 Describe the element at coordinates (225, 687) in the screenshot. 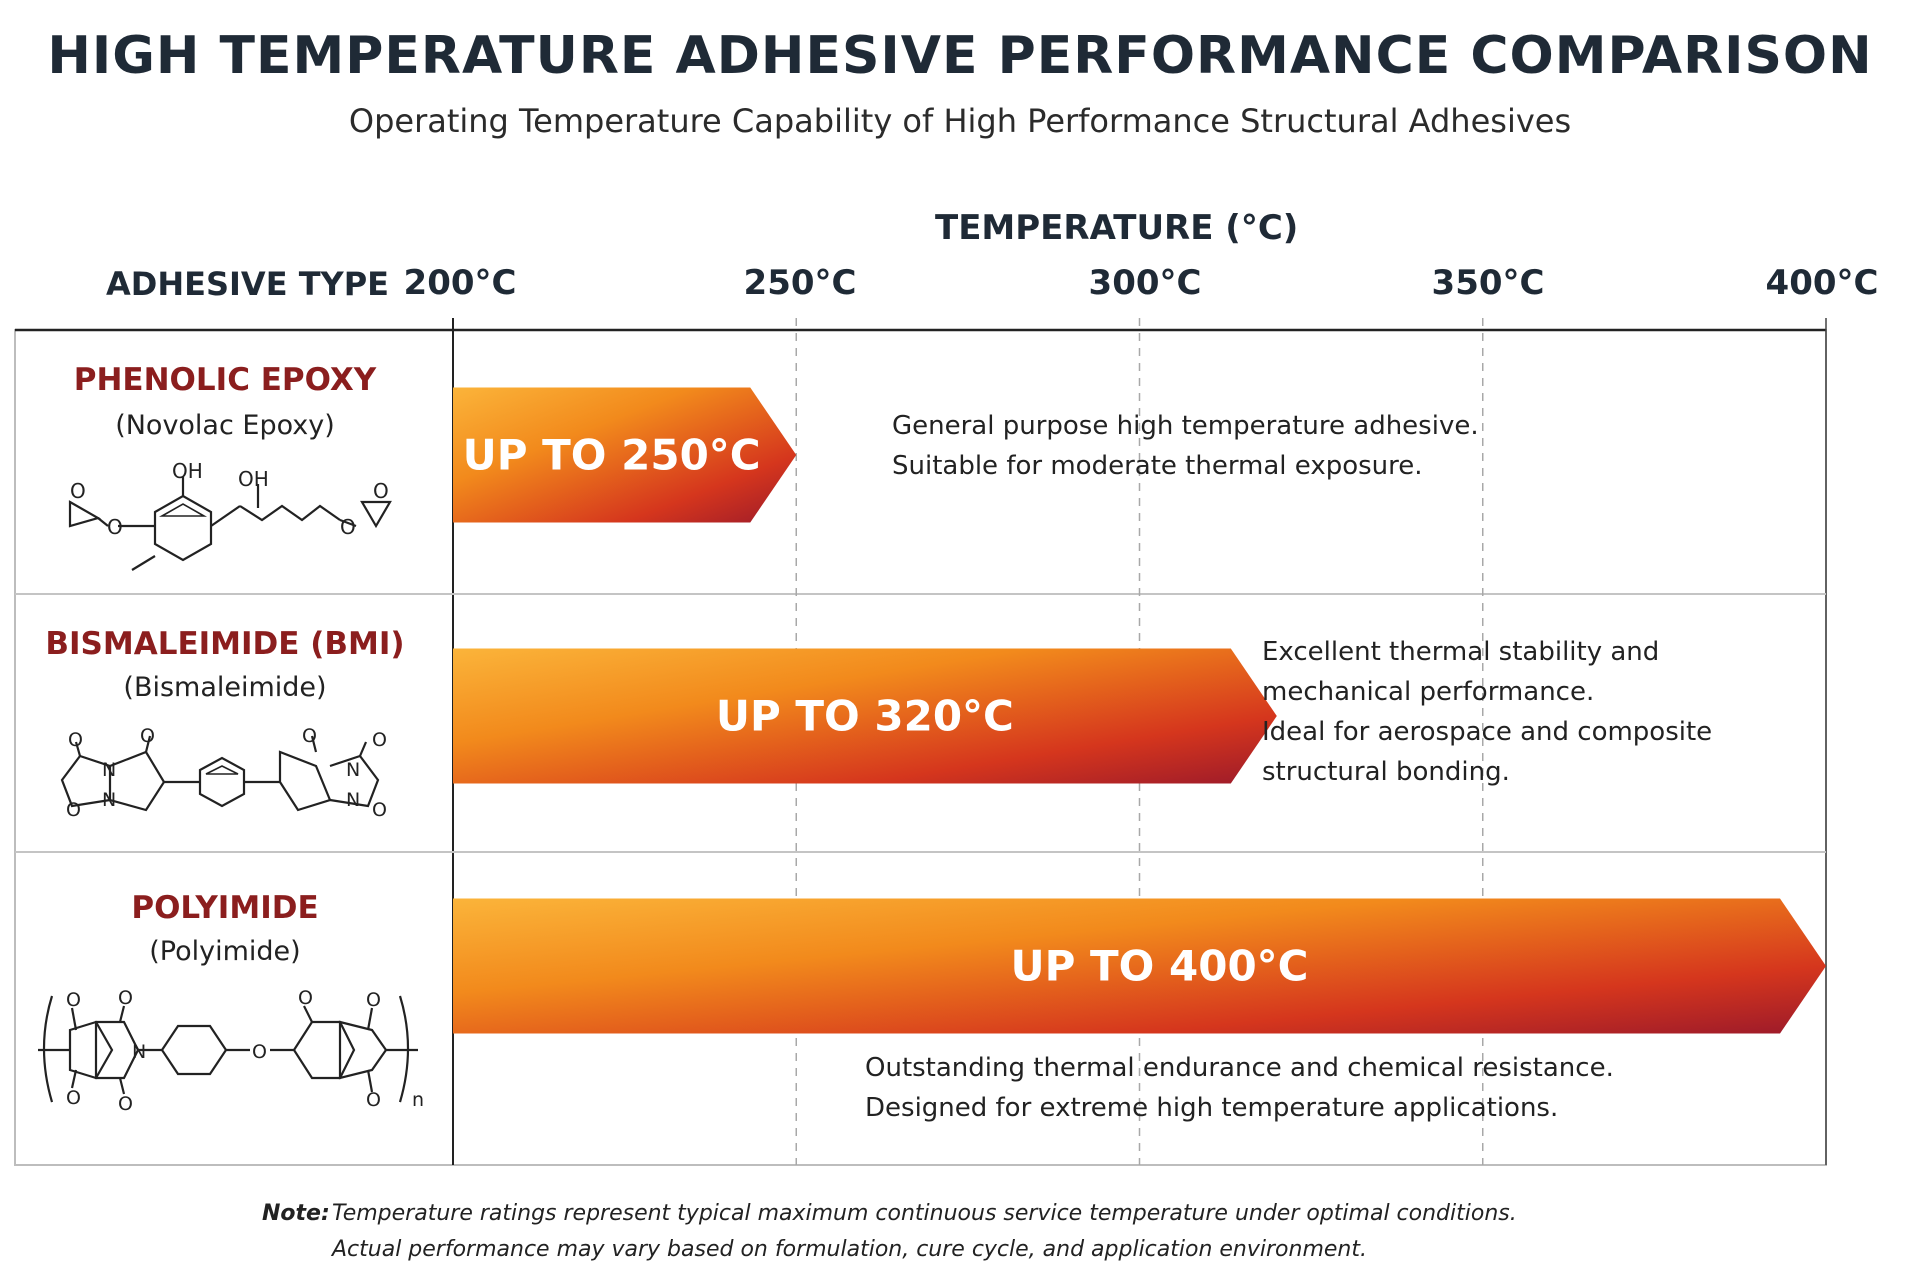

I see `row-subname: (Bismaleimide)` at that location.